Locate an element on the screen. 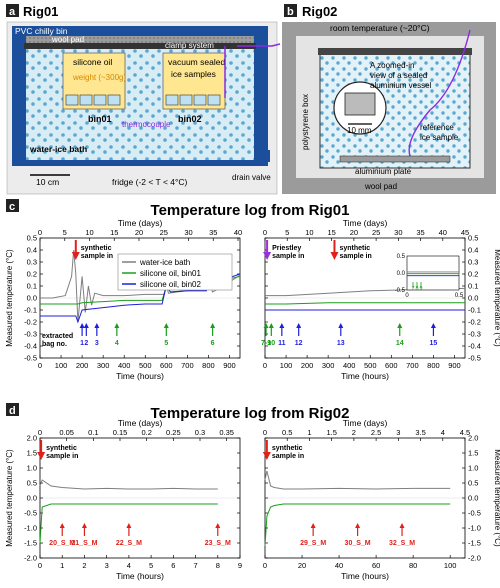  bag-label: 20_S_M is located at coordinates (62, 543).